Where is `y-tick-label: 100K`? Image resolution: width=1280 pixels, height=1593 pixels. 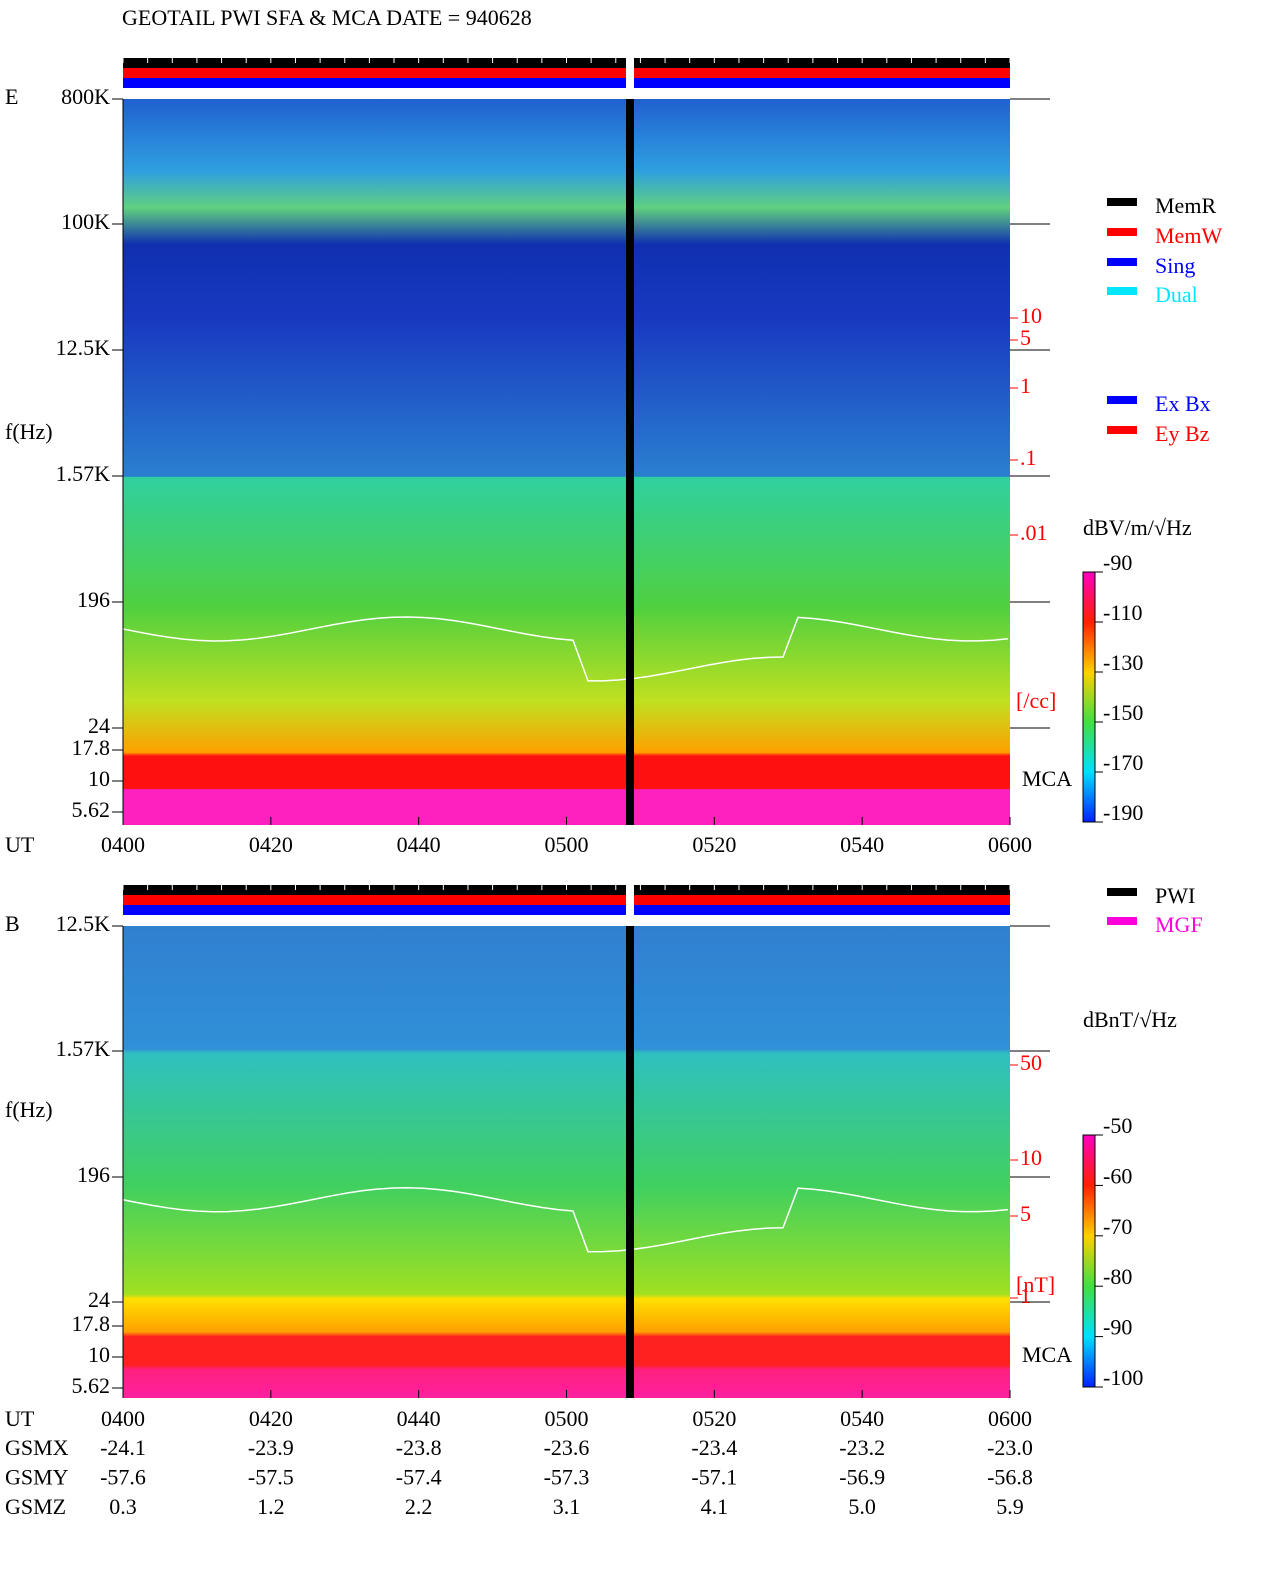
y-tick-label: 100K is located at coordinates (85, 221).